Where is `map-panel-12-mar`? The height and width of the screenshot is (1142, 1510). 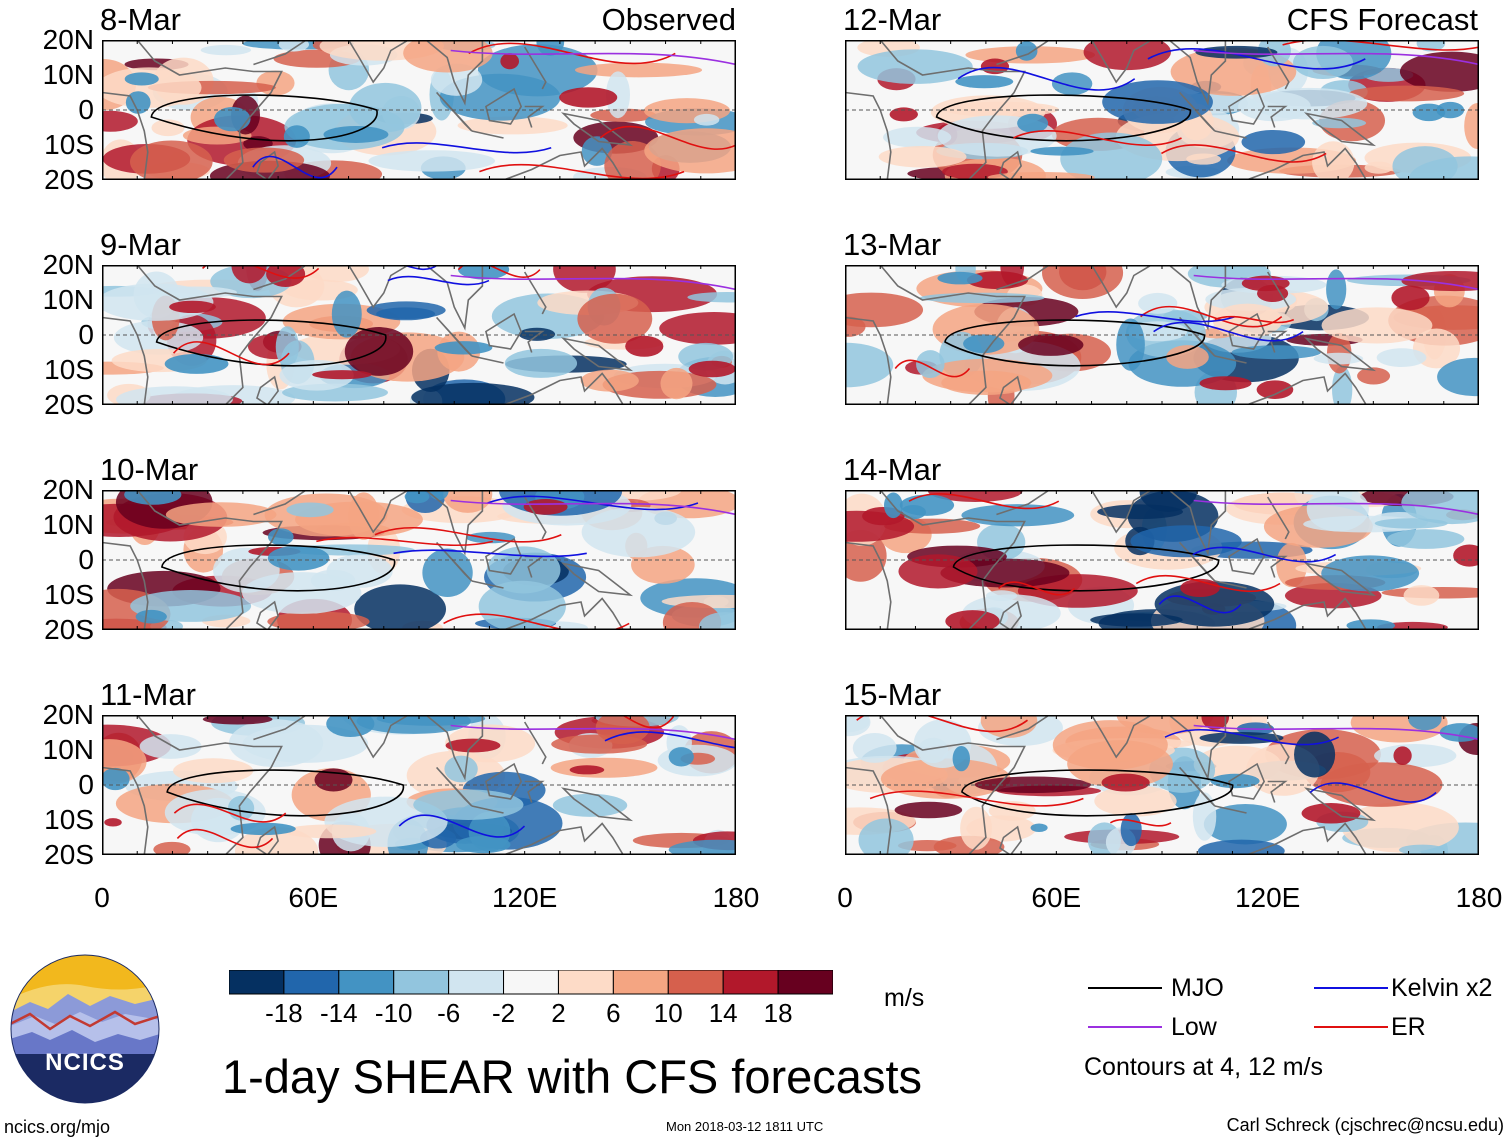
map-panel-12-mar is located at coordinates (1177, 114).